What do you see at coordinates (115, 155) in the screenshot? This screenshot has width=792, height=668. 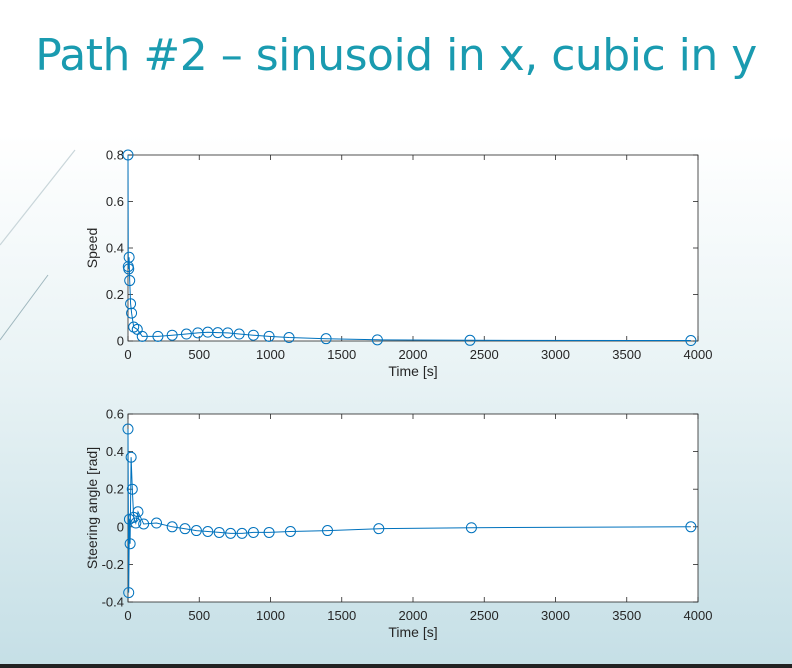 I see `y-tick-label: 0.8` at bounding box center [115, 155].